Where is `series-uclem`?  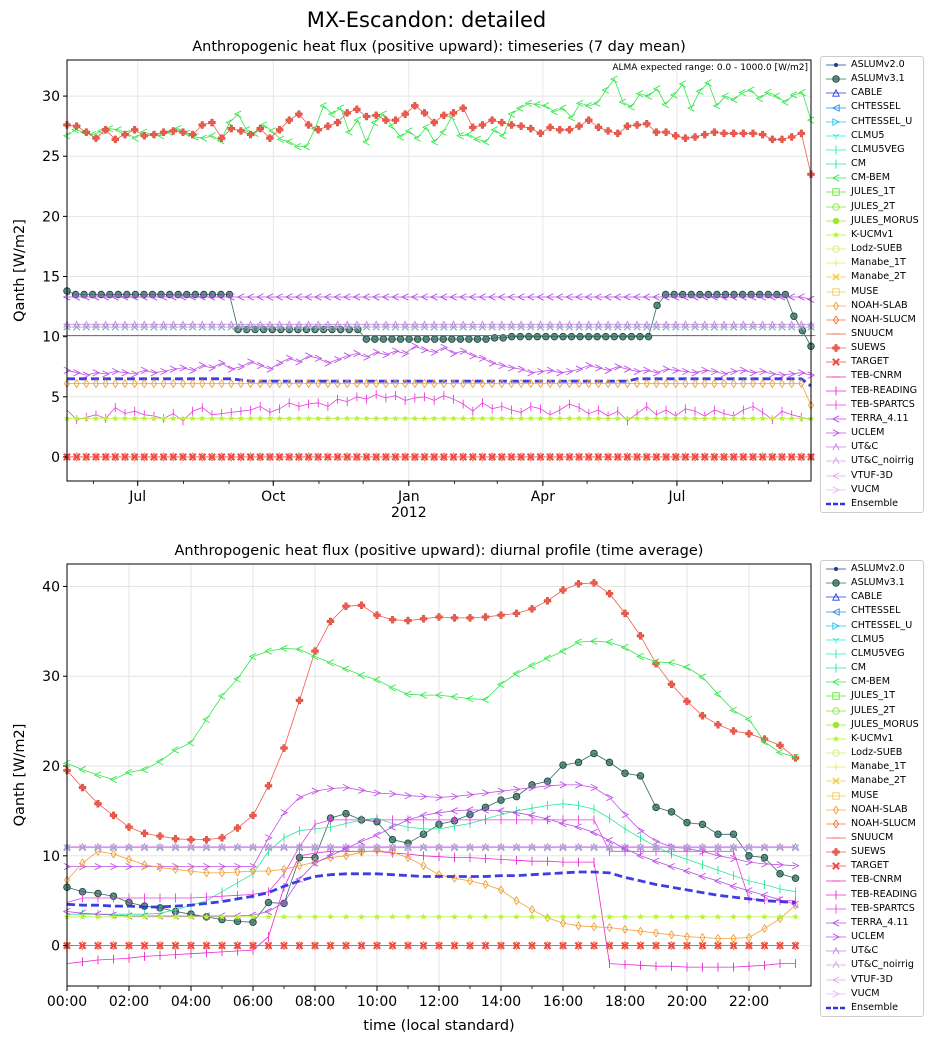 series-uclem is located at coordinates (431, 826).